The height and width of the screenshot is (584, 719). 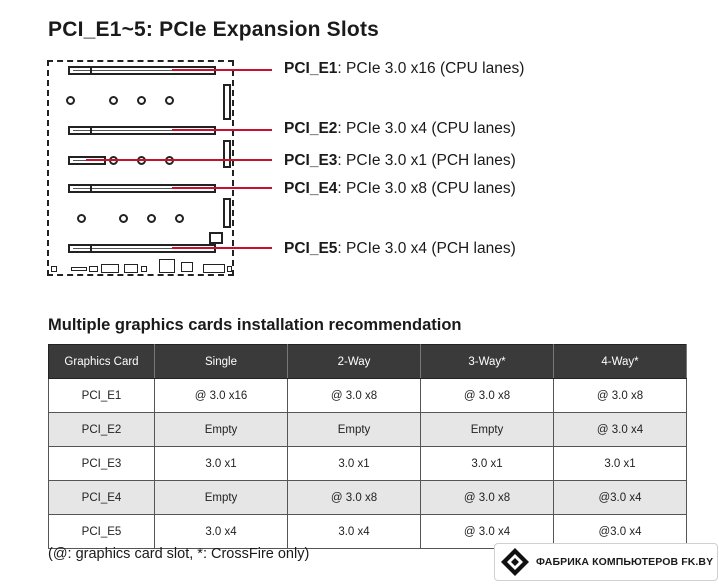 What do you see at coordinates (400, 160) in the screenshot?
I see `slot-label-pci-e3: PCI_E3: PCIe 3.0 x1 (PCH lanes)` at bounding box center [400, 160].